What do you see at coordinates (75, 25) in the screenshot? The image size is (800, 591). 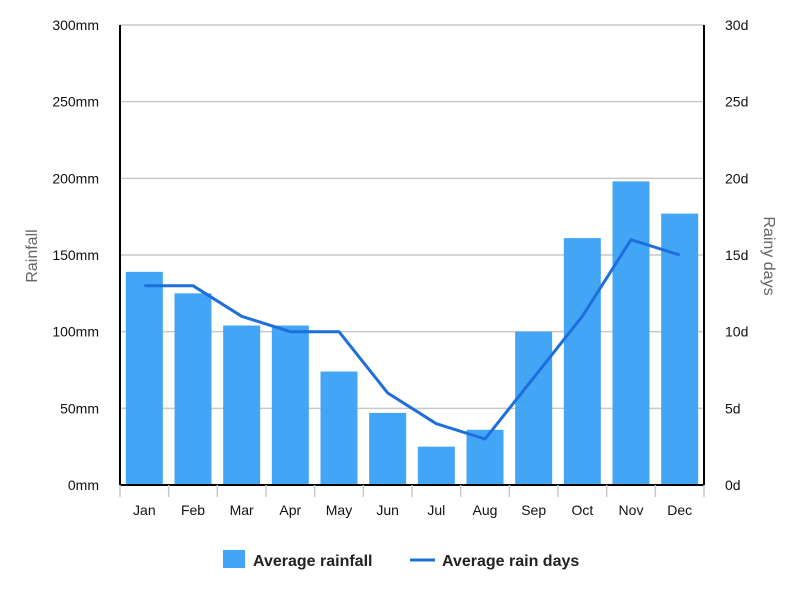 I see `y-tick-left: 300mm` at bounding box center [75, 25].